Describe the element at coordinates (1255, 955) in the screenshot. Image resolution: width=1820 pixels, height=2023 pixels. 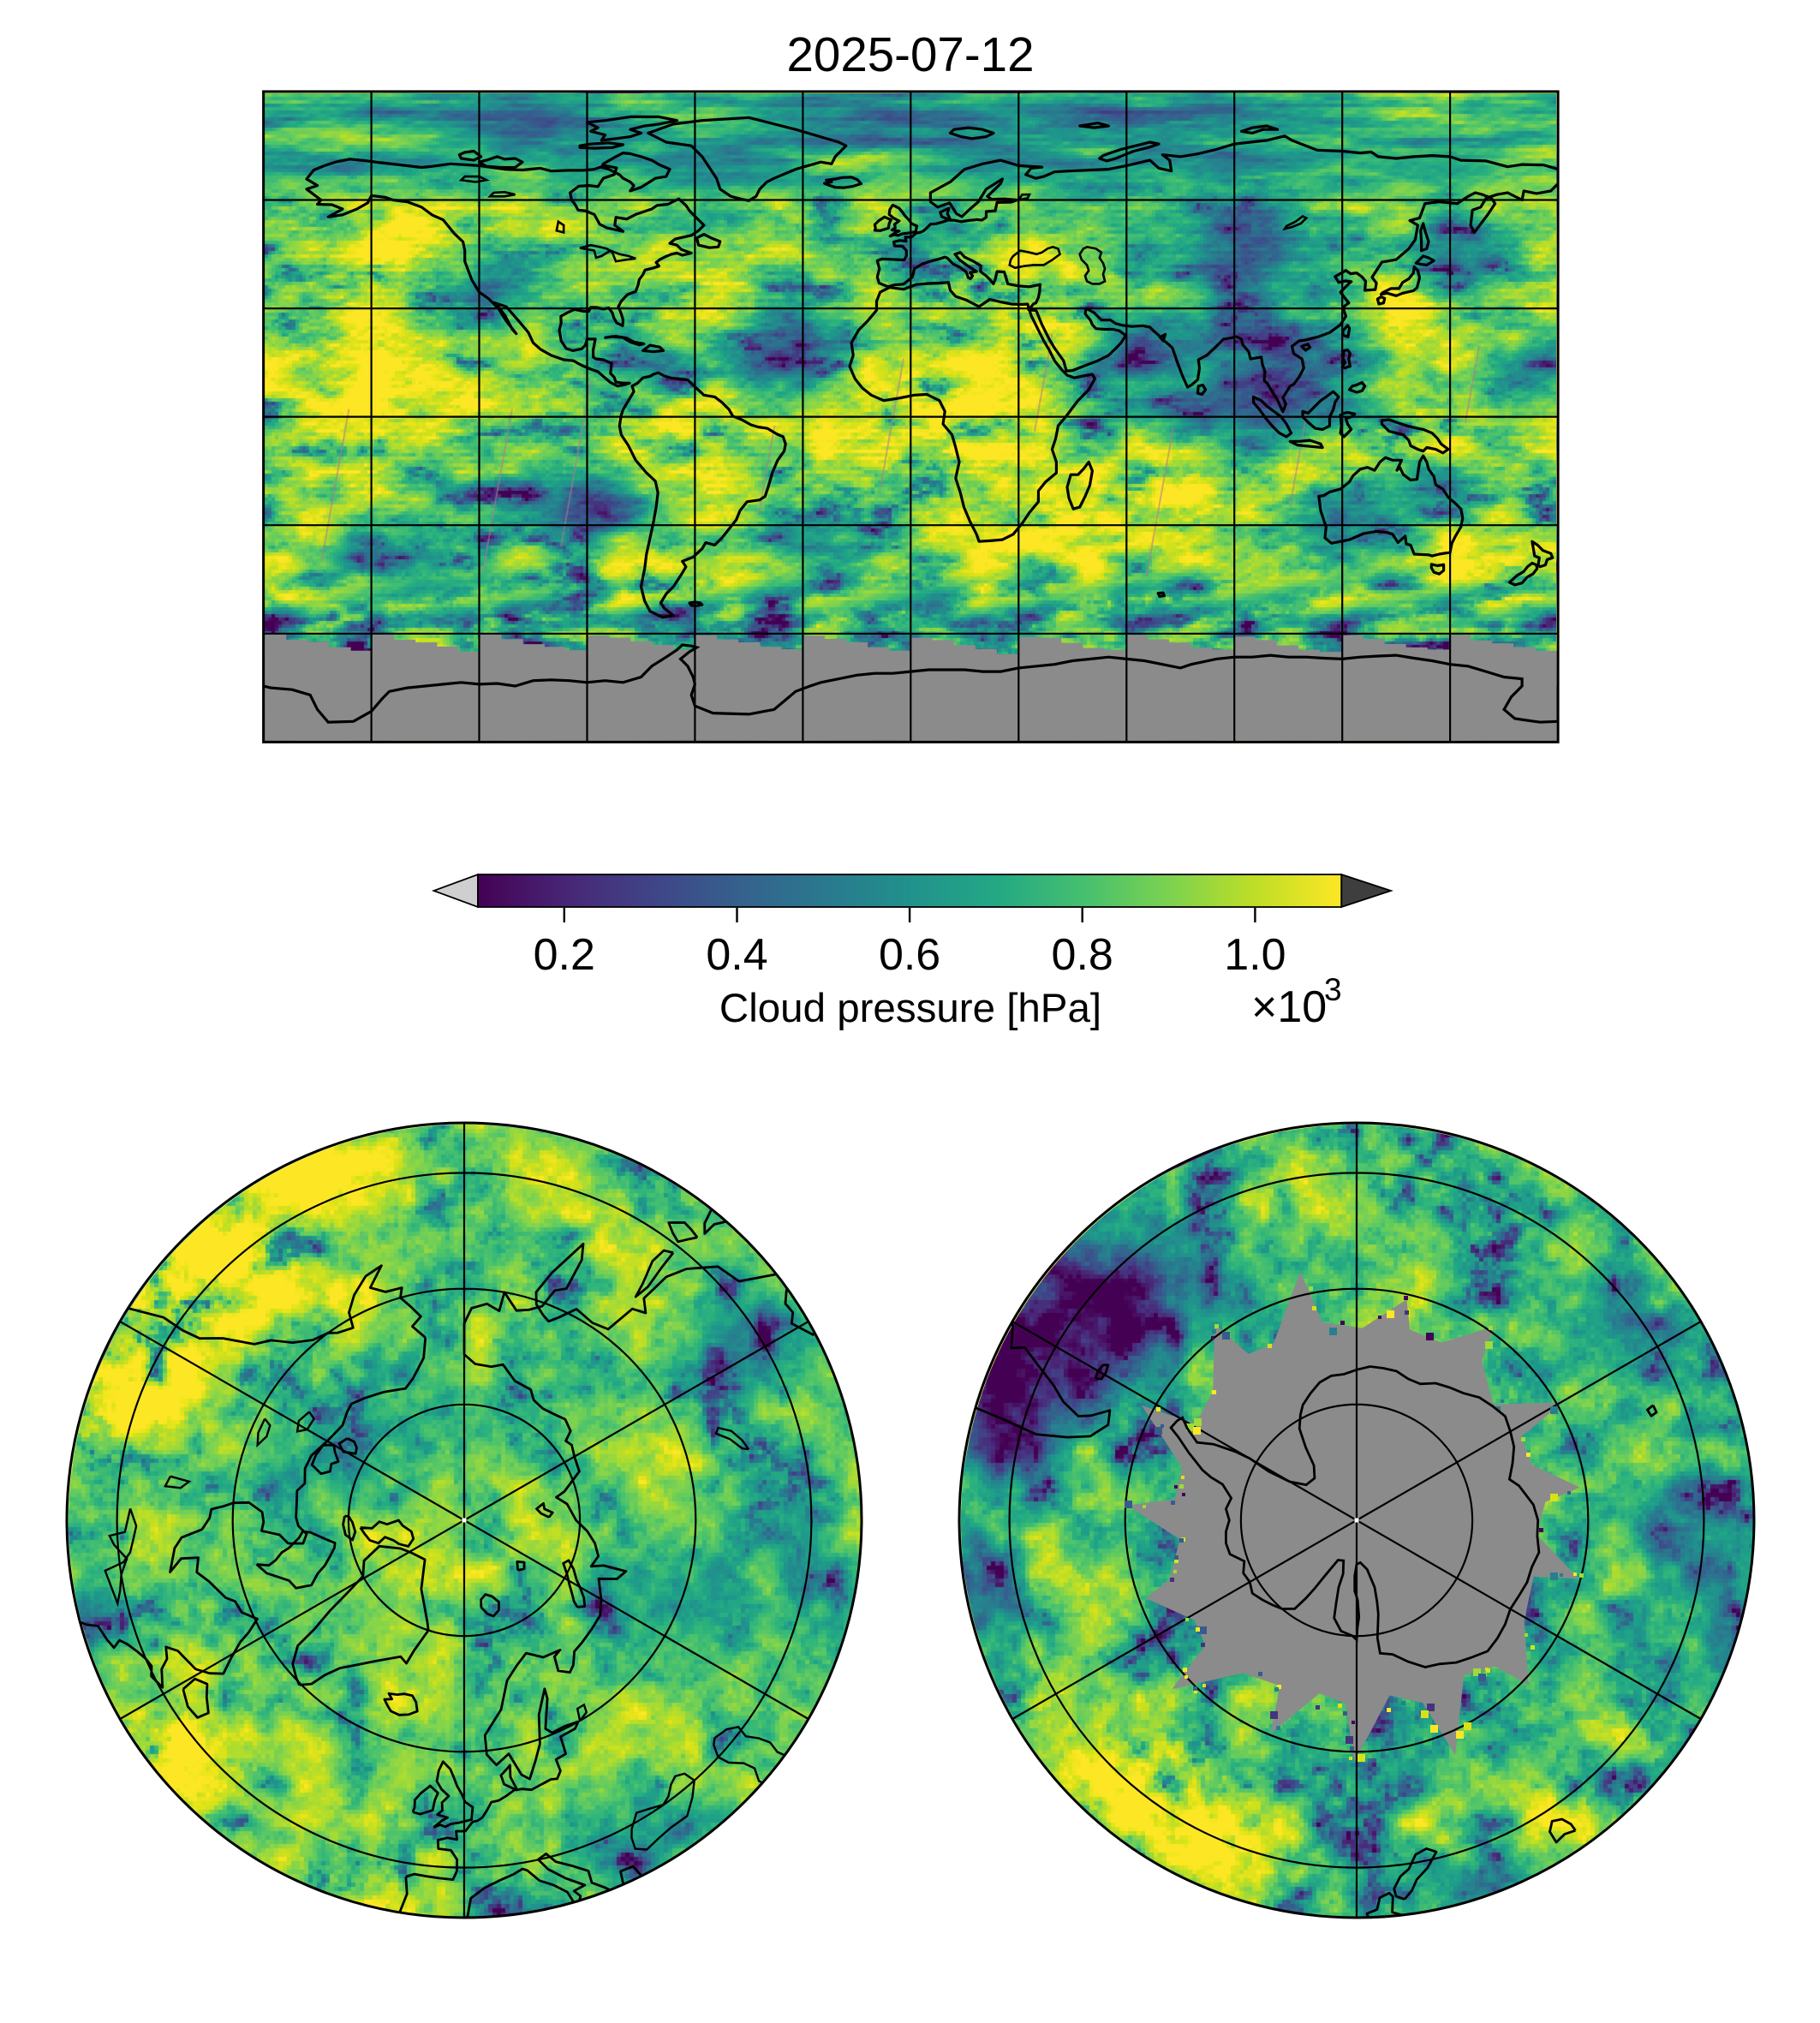
I see `svg-text: 1.0` at that location.